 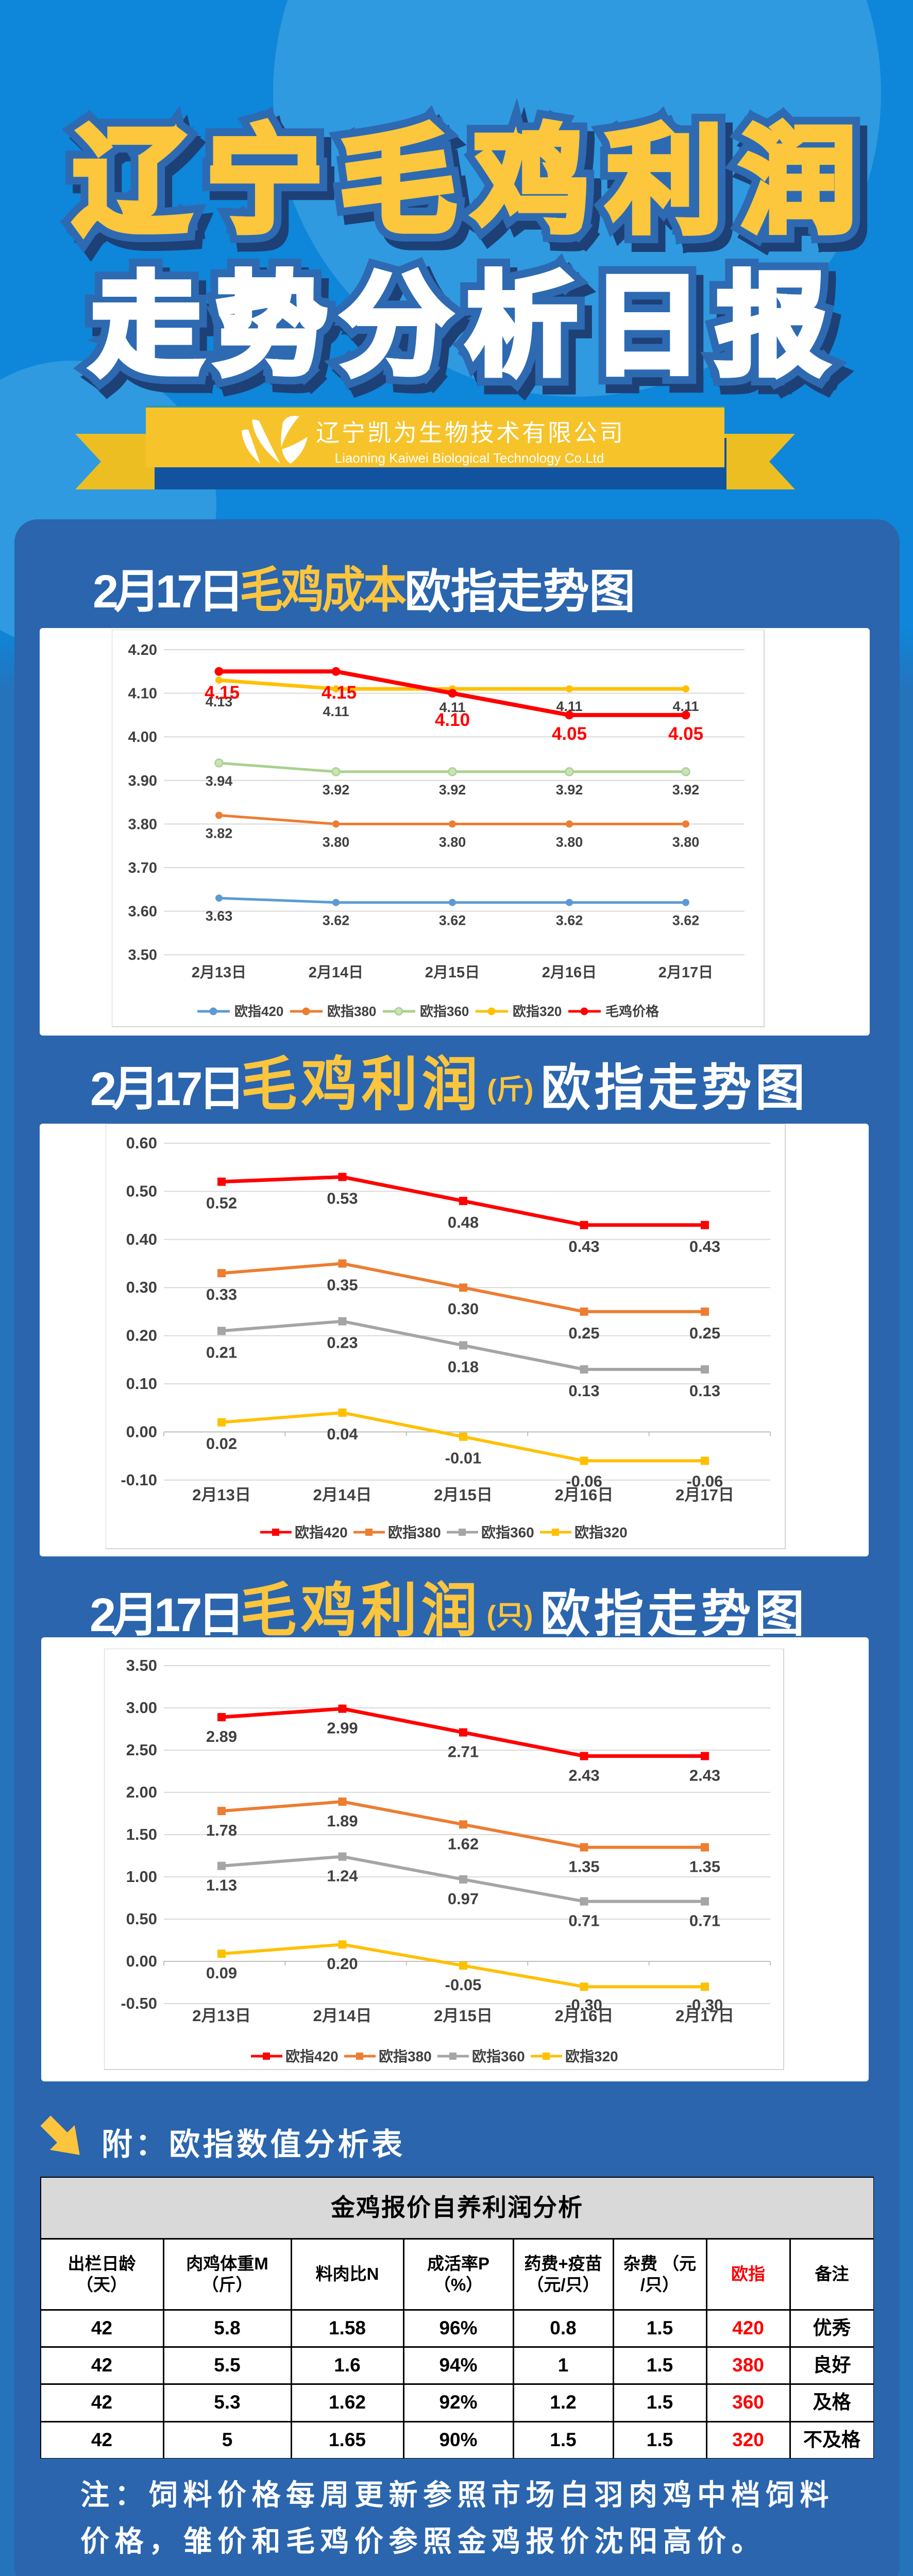 What do you see at coordinates (141, 1792) in the screenshot?
I see `svg-text: 2.00` at bounding box center [141, 1792].